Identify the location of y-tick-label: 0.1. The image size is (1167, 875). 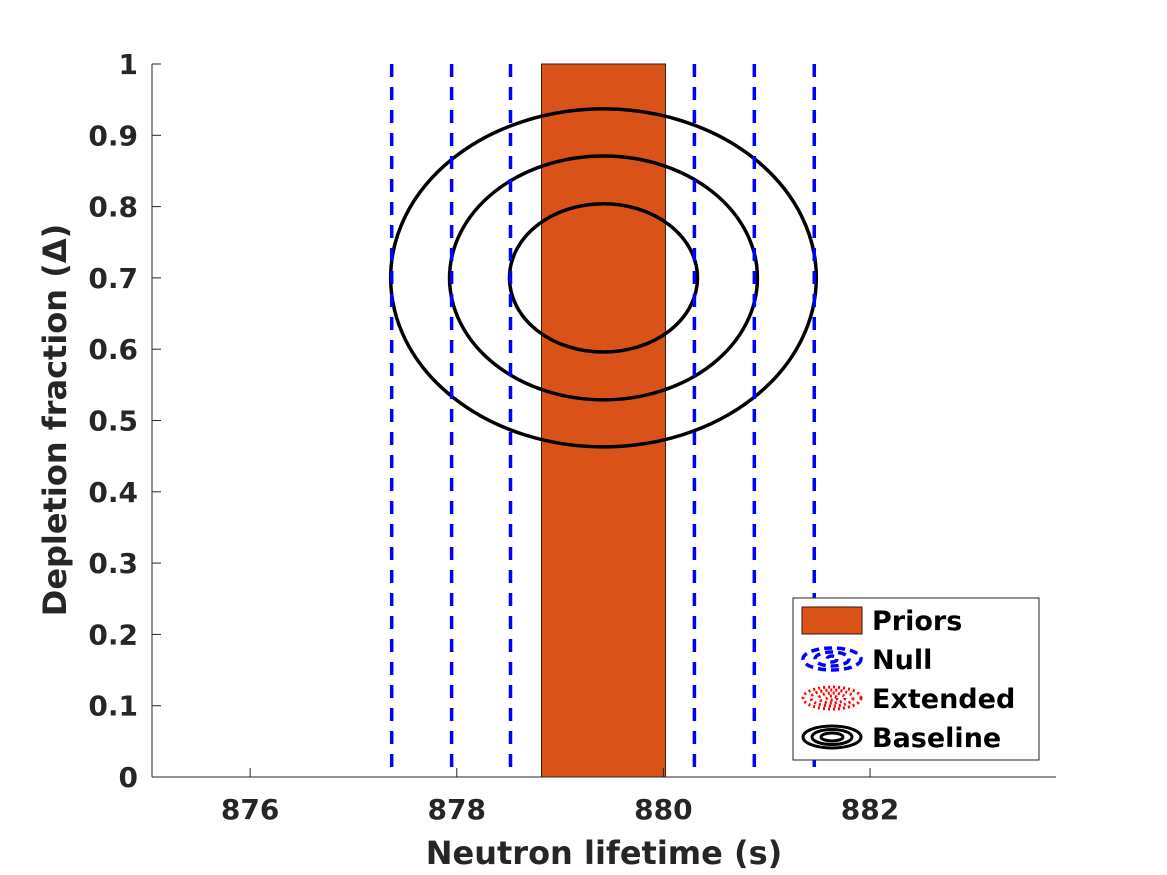
(113, 706).